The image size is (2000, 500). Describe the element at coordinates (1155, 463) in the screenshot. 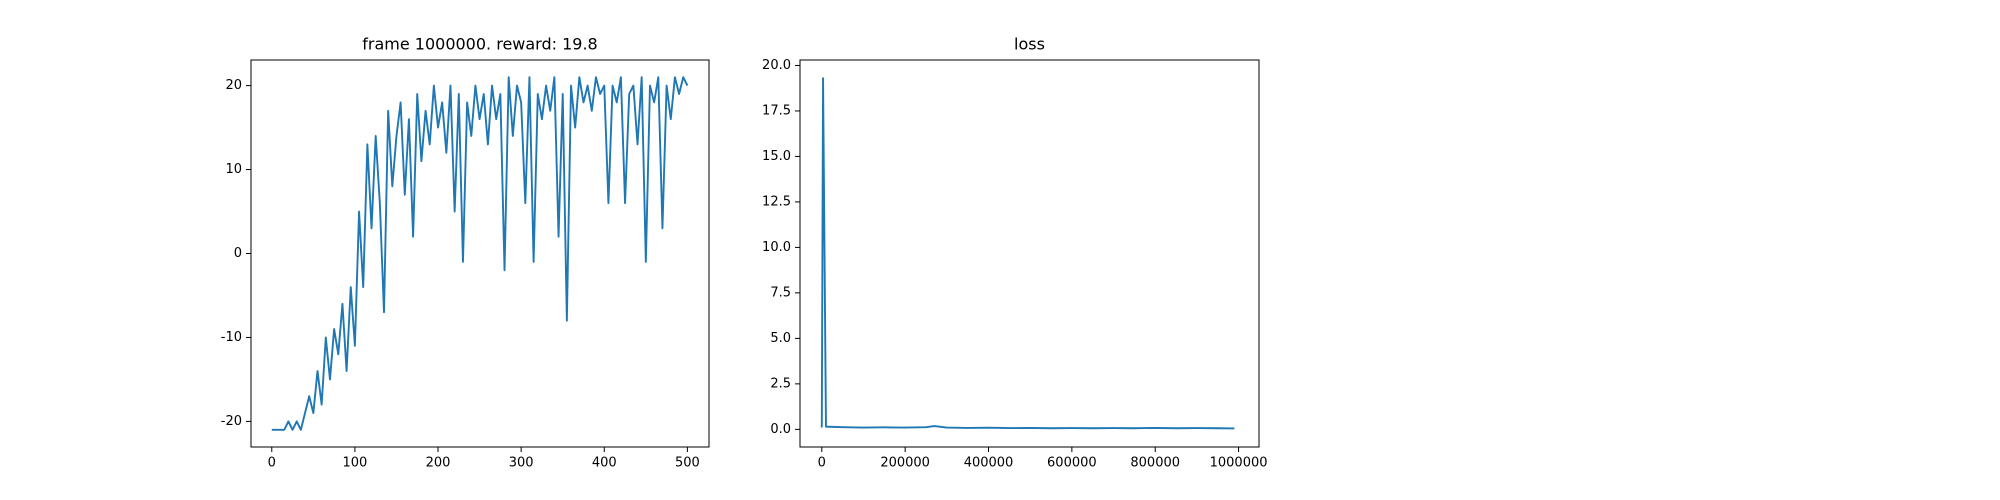

I see `x-tick-label: 800000` at that location.